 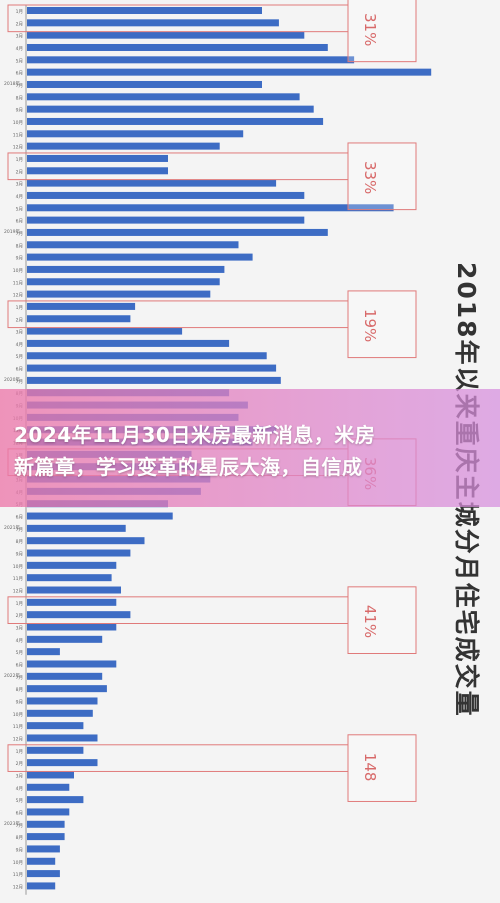 I want to click on annotation-label: 31%, so click(x=370, y=29).